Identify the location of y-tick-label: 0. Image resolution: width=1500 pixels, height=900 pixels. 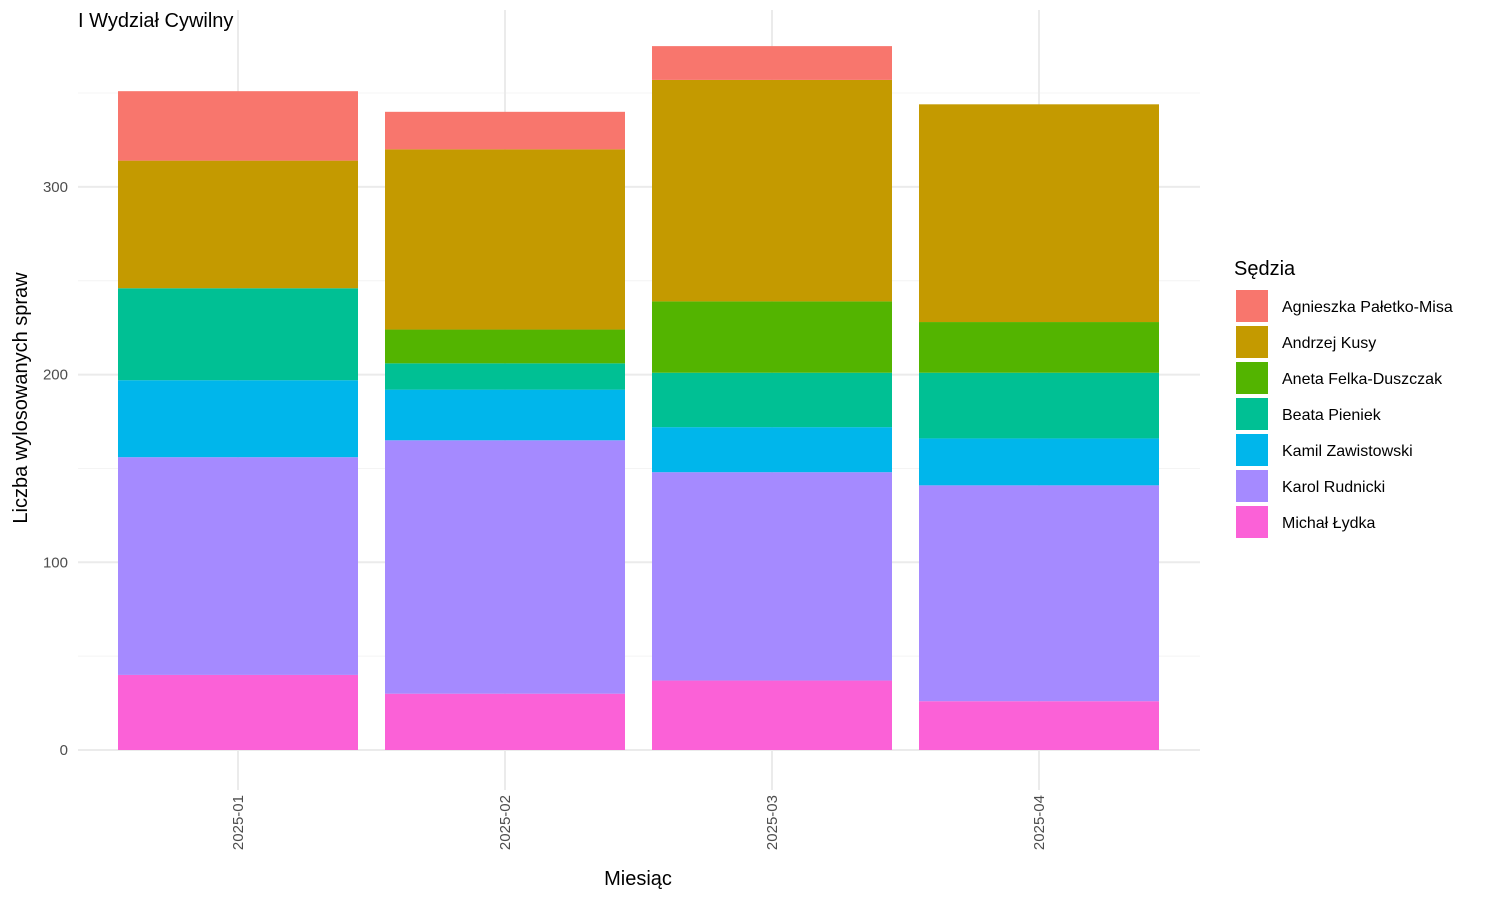
(64, 750).